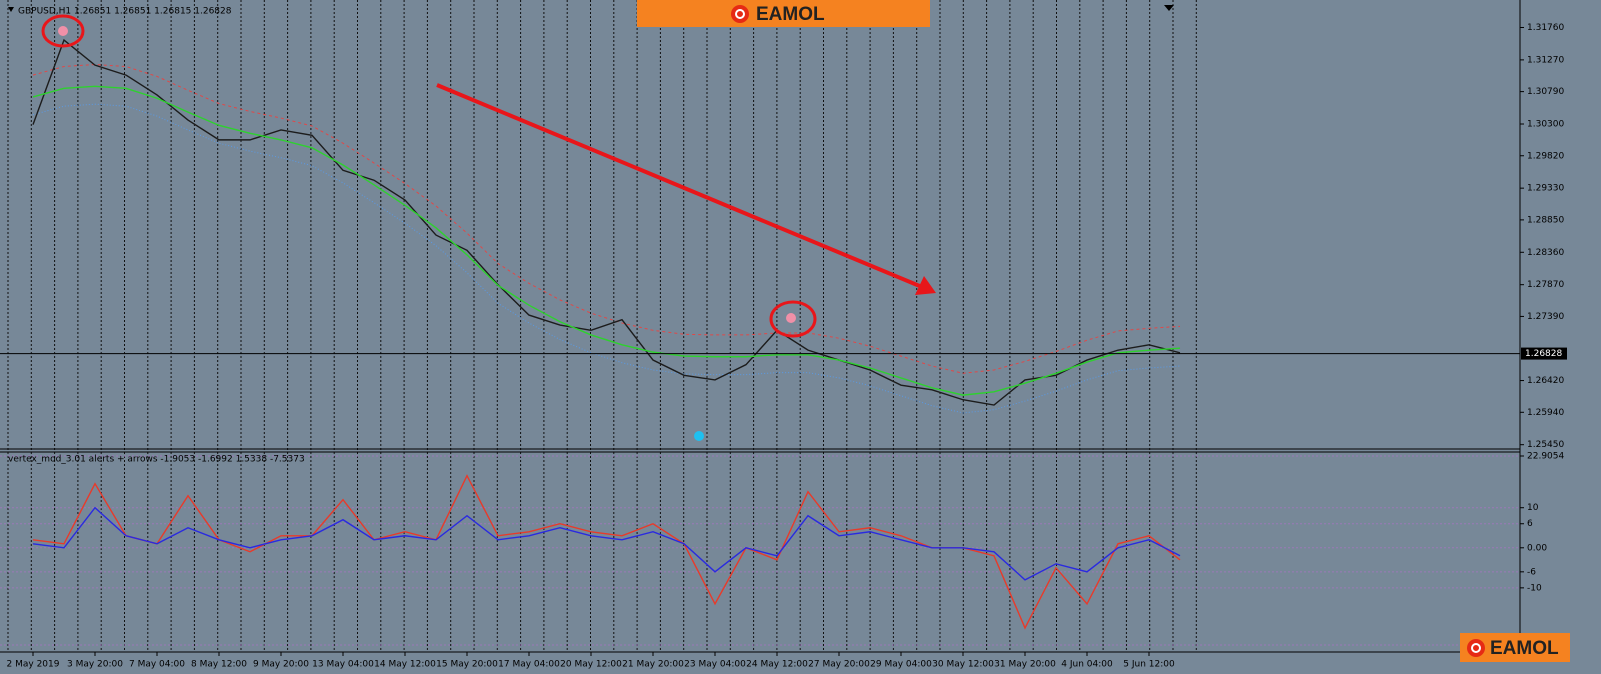 The width and height of the screenshot is (1601, 674). What do you see at coordinates (1530, 524) in the screenshot?
I see `y-tick-label: 6` at bounding box center [1530, 524].